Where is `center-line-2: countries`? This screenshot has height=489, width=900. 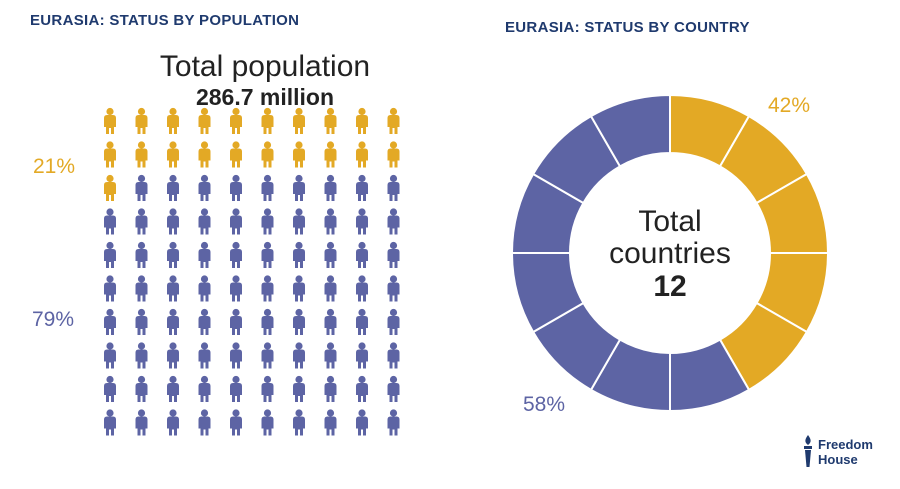
center-line-2: countries is located at coordinates (670, 253).